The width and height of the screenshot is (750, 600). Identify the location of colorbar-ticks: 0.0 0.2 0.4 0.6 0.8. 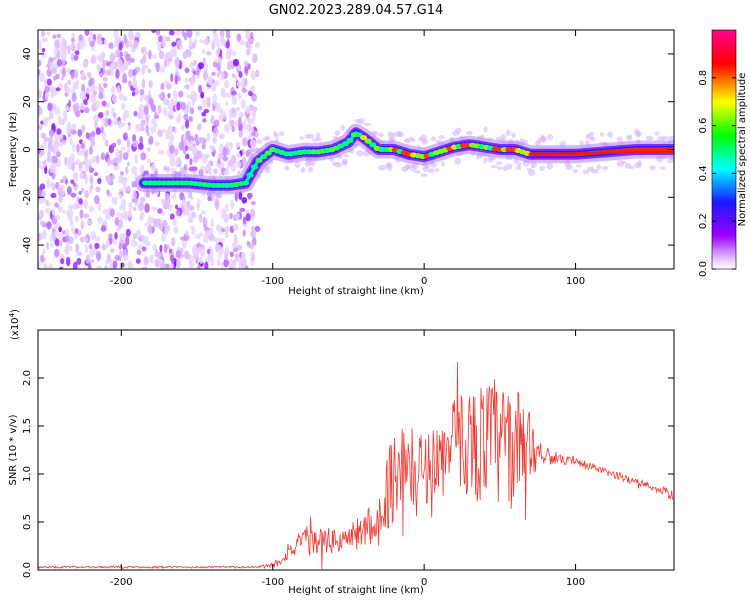
(717, 173).